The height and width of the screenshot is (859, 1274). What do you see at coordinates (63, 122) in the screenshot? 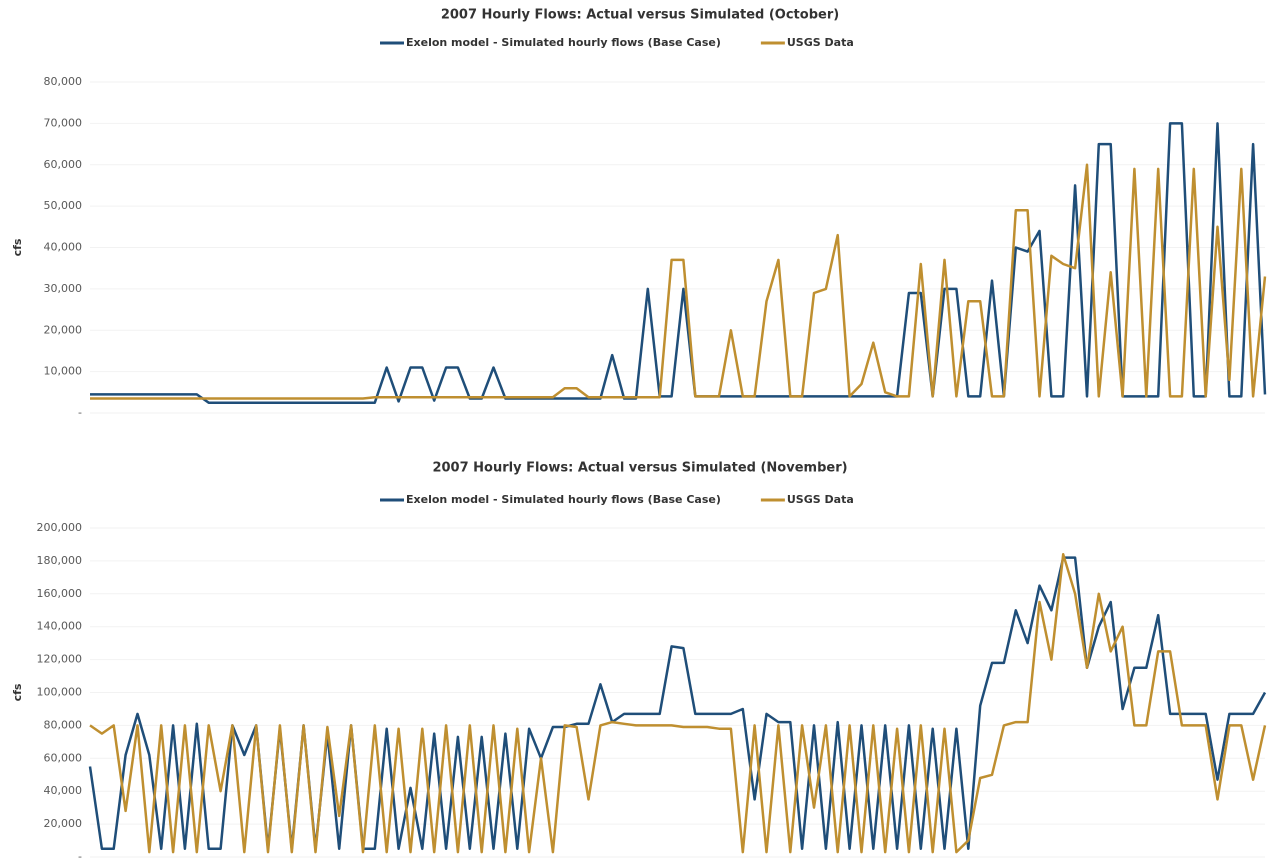
I see `y-tick-label: 70,000` at bounding box center [63, 122].